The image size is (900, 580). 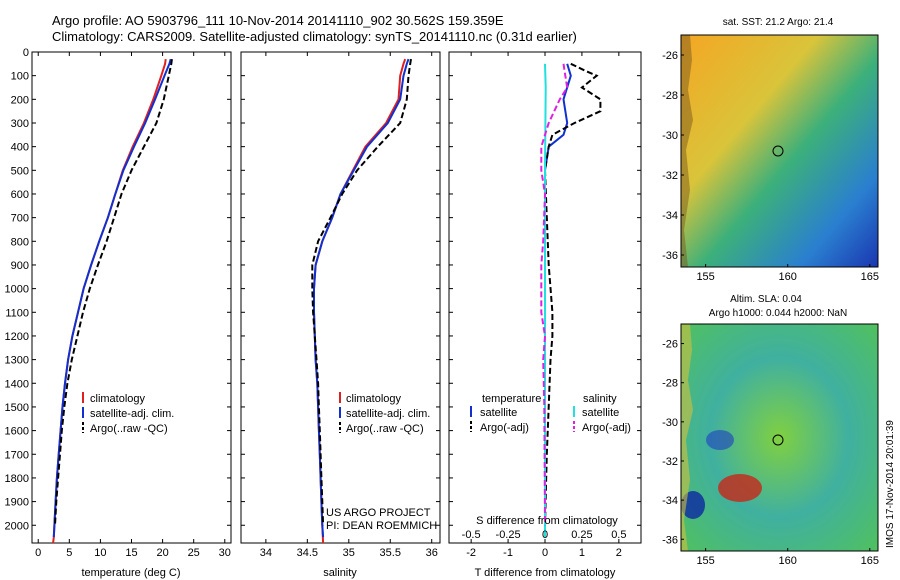 I want to click on sla-map, so click(x=779, y=437).